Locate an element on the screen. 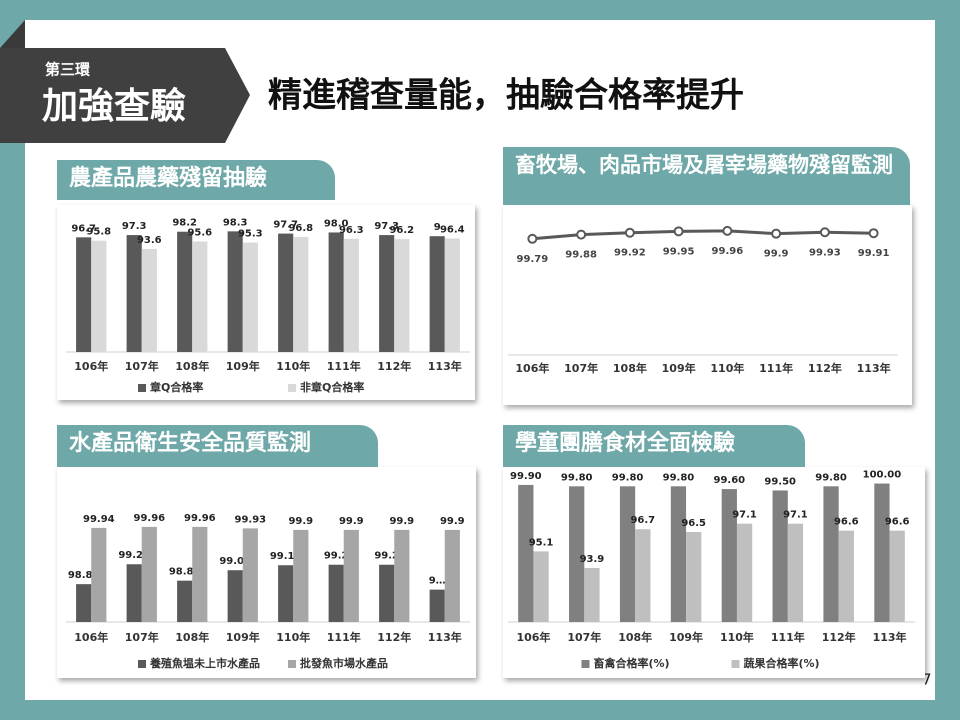 This screenshot has height=720, width=960. data-label: 97.1 is located at coordinates (795, 515).